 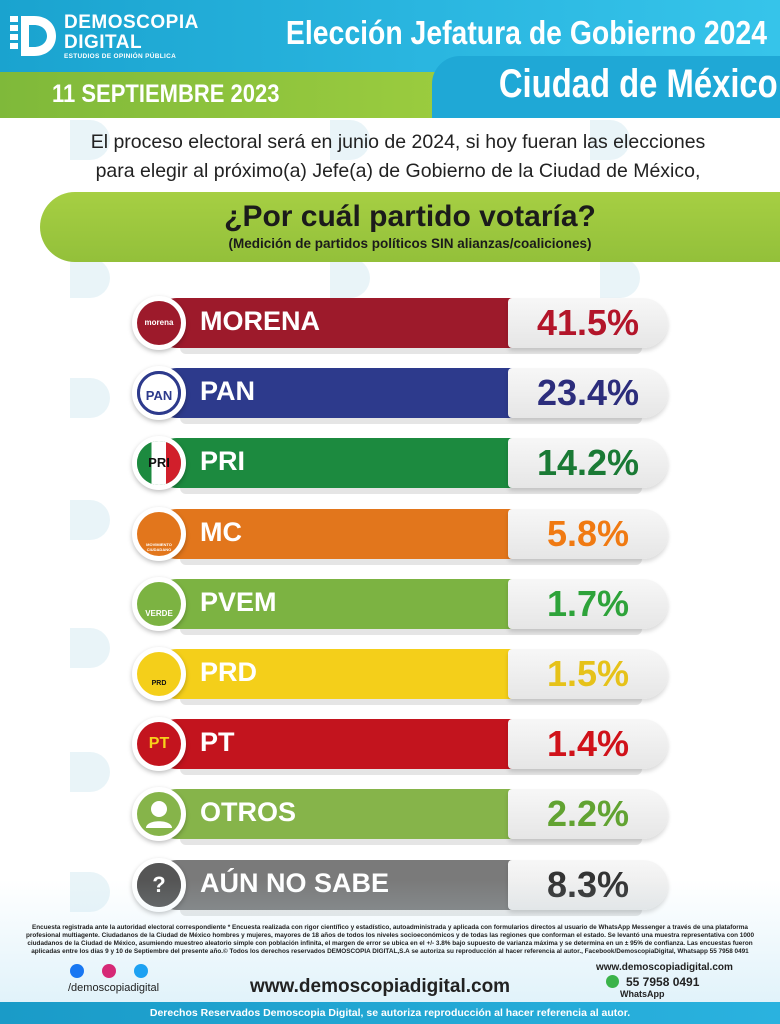 What do you see at coordinates (663, 982) in the screenshot?
I see `phone-number: 55 7958 0491` at bounding box center [663, 982].